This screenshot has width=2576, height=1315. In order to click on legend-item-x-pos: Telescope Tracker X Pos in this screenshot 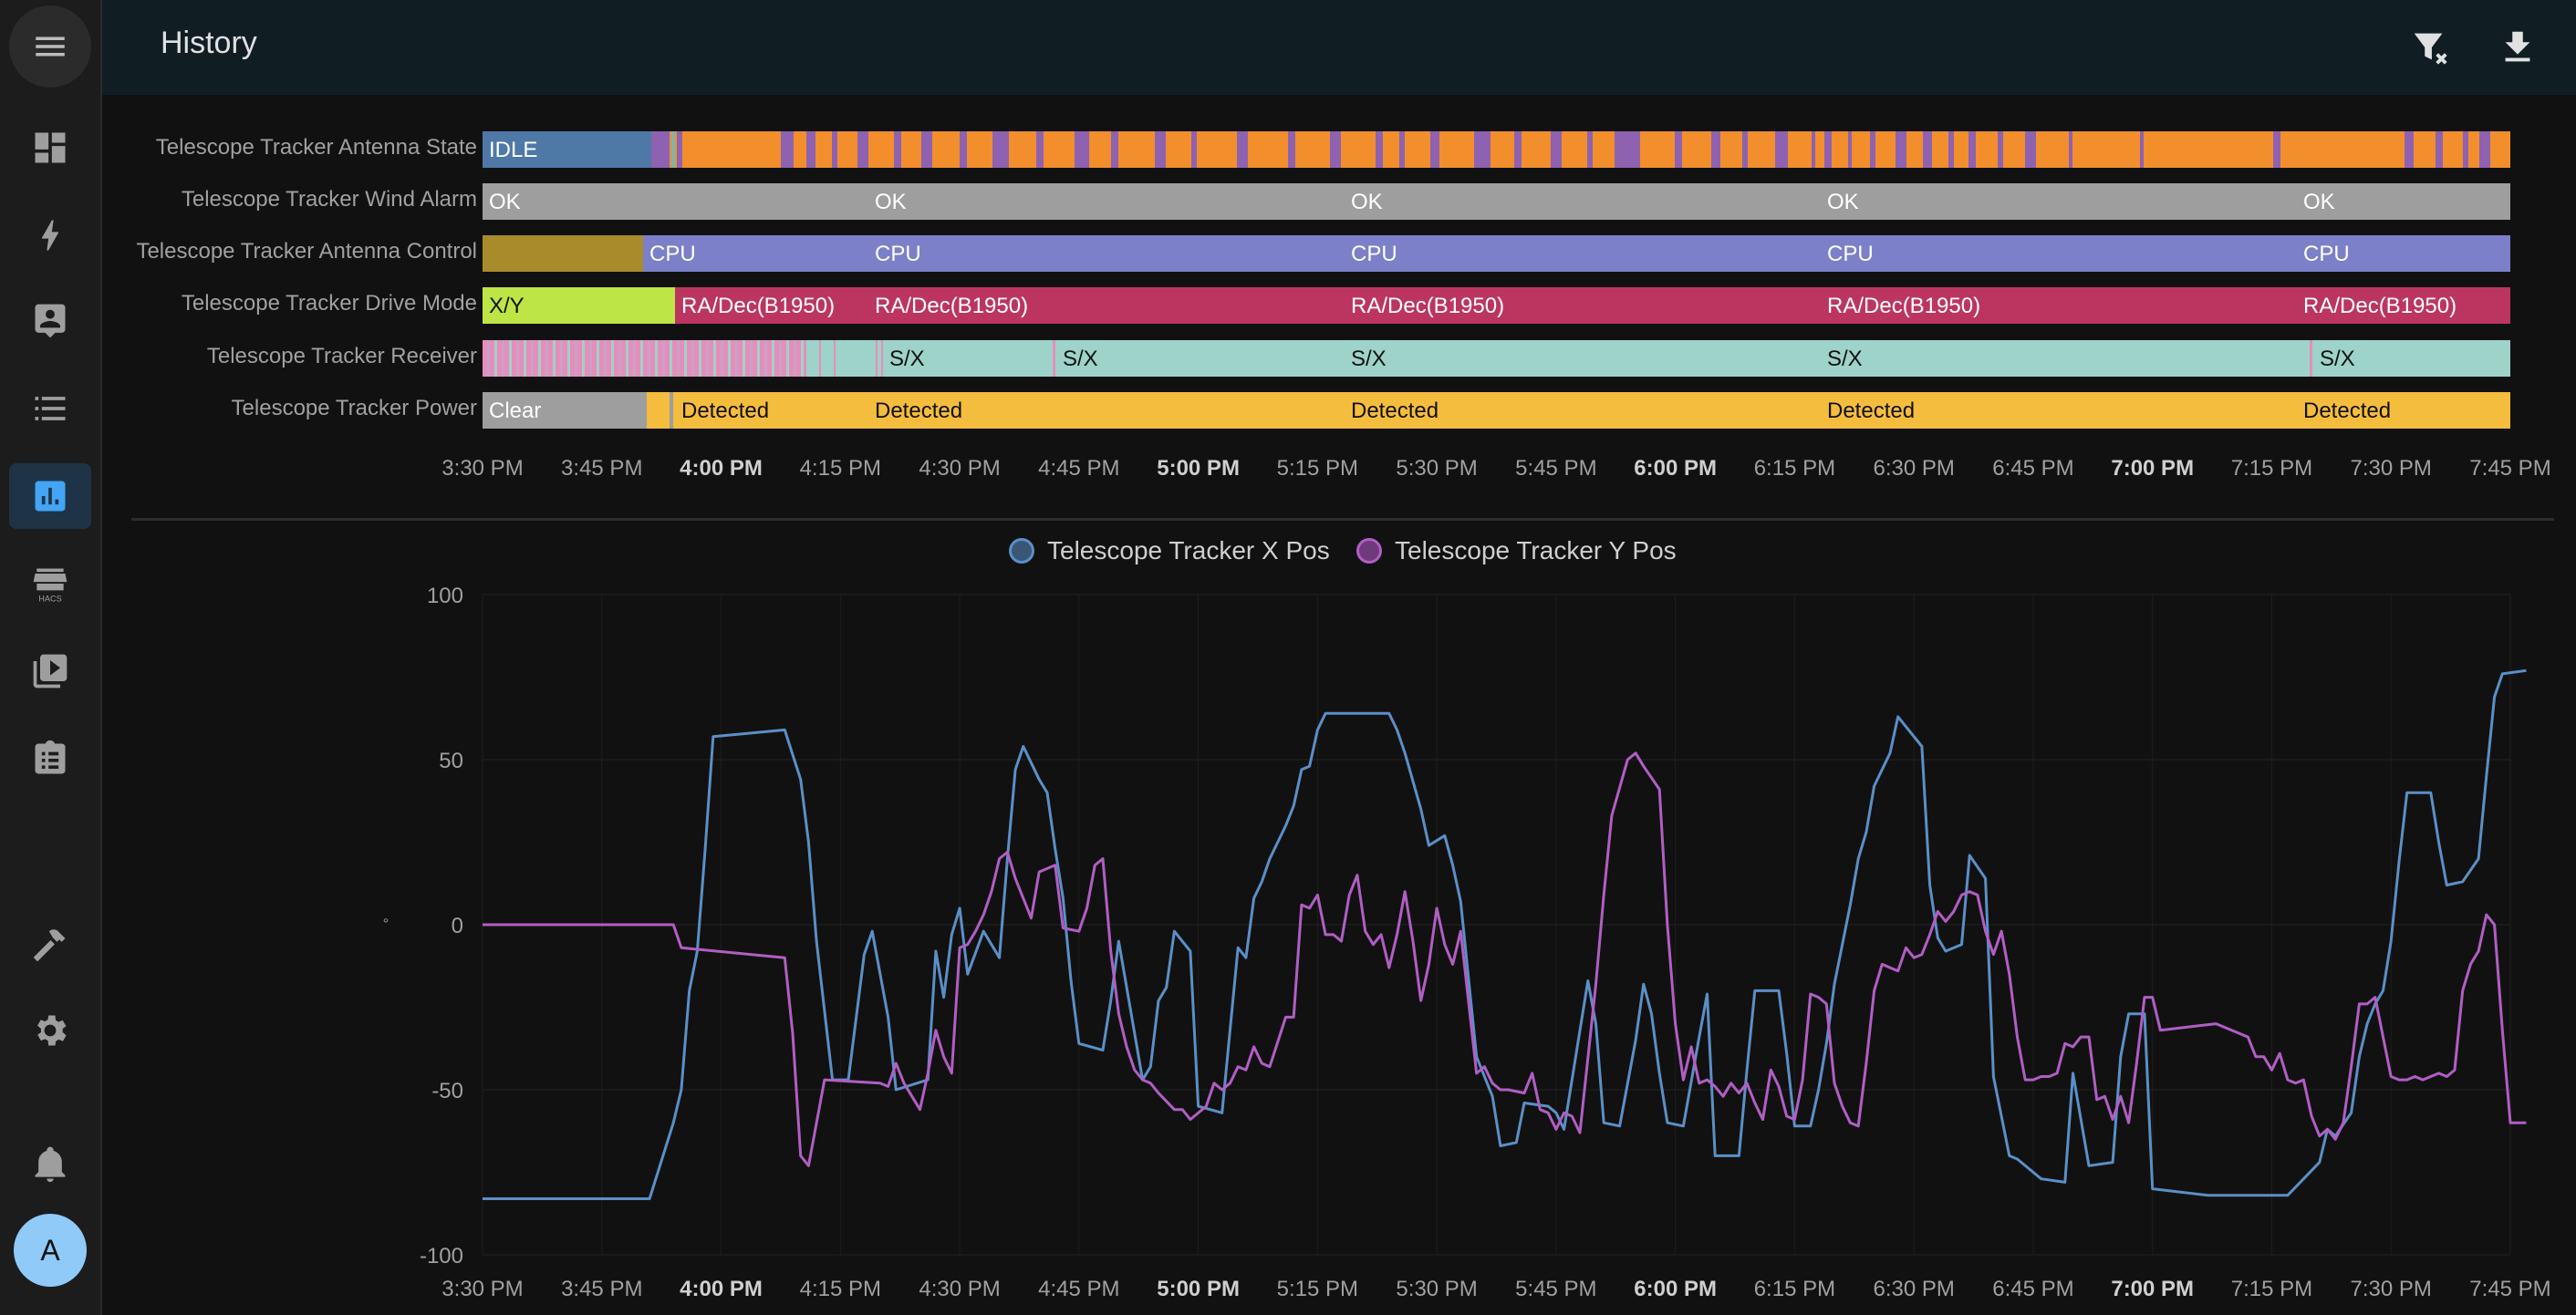, I will do `click(1169, 550)`.